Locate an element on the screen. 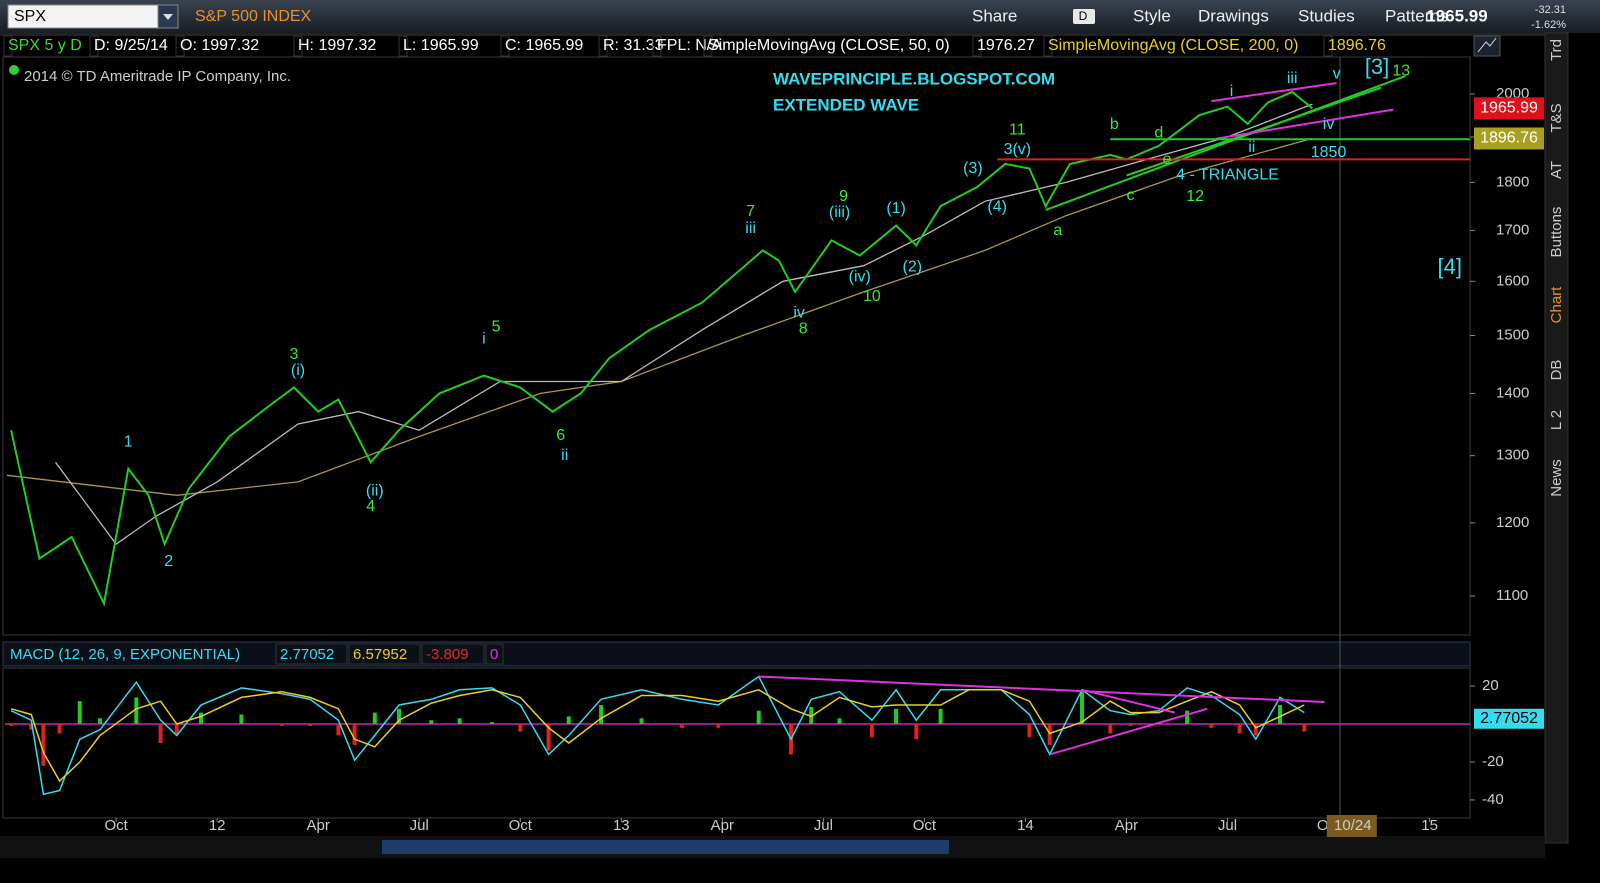 This screenshot has width=1600, height=883. x-tick-label: 14 is located at coordinates (1025, 825).